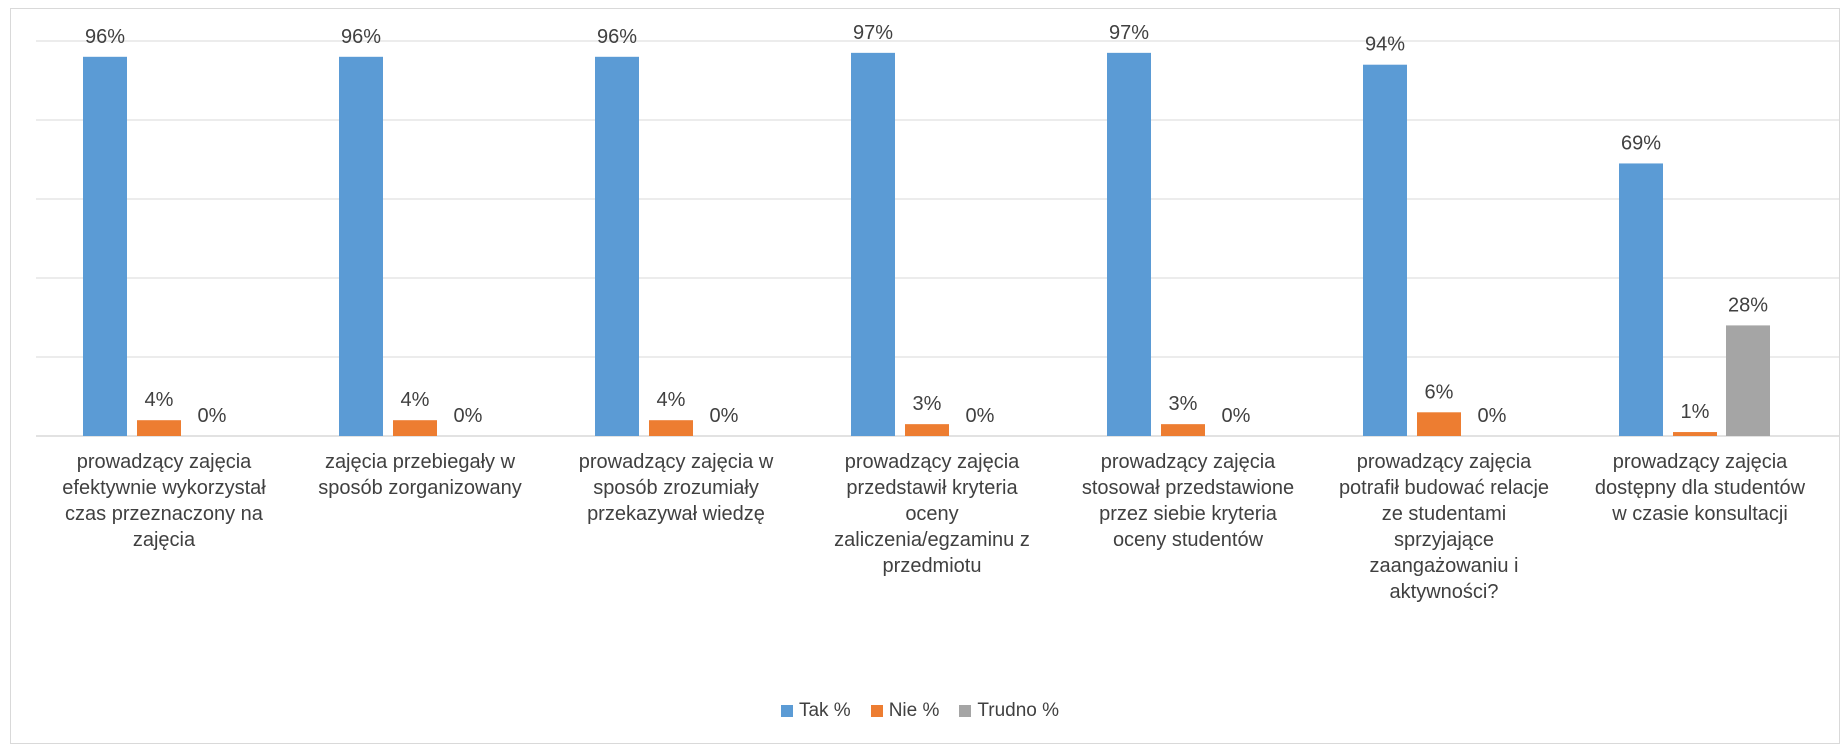 Image resolution: width=1840 pixels, height=746 pixels. What do you see at coordinates (1385, 45) in the screenshot?
I see `data-label: 94%` at bounding box center [1385, 45].